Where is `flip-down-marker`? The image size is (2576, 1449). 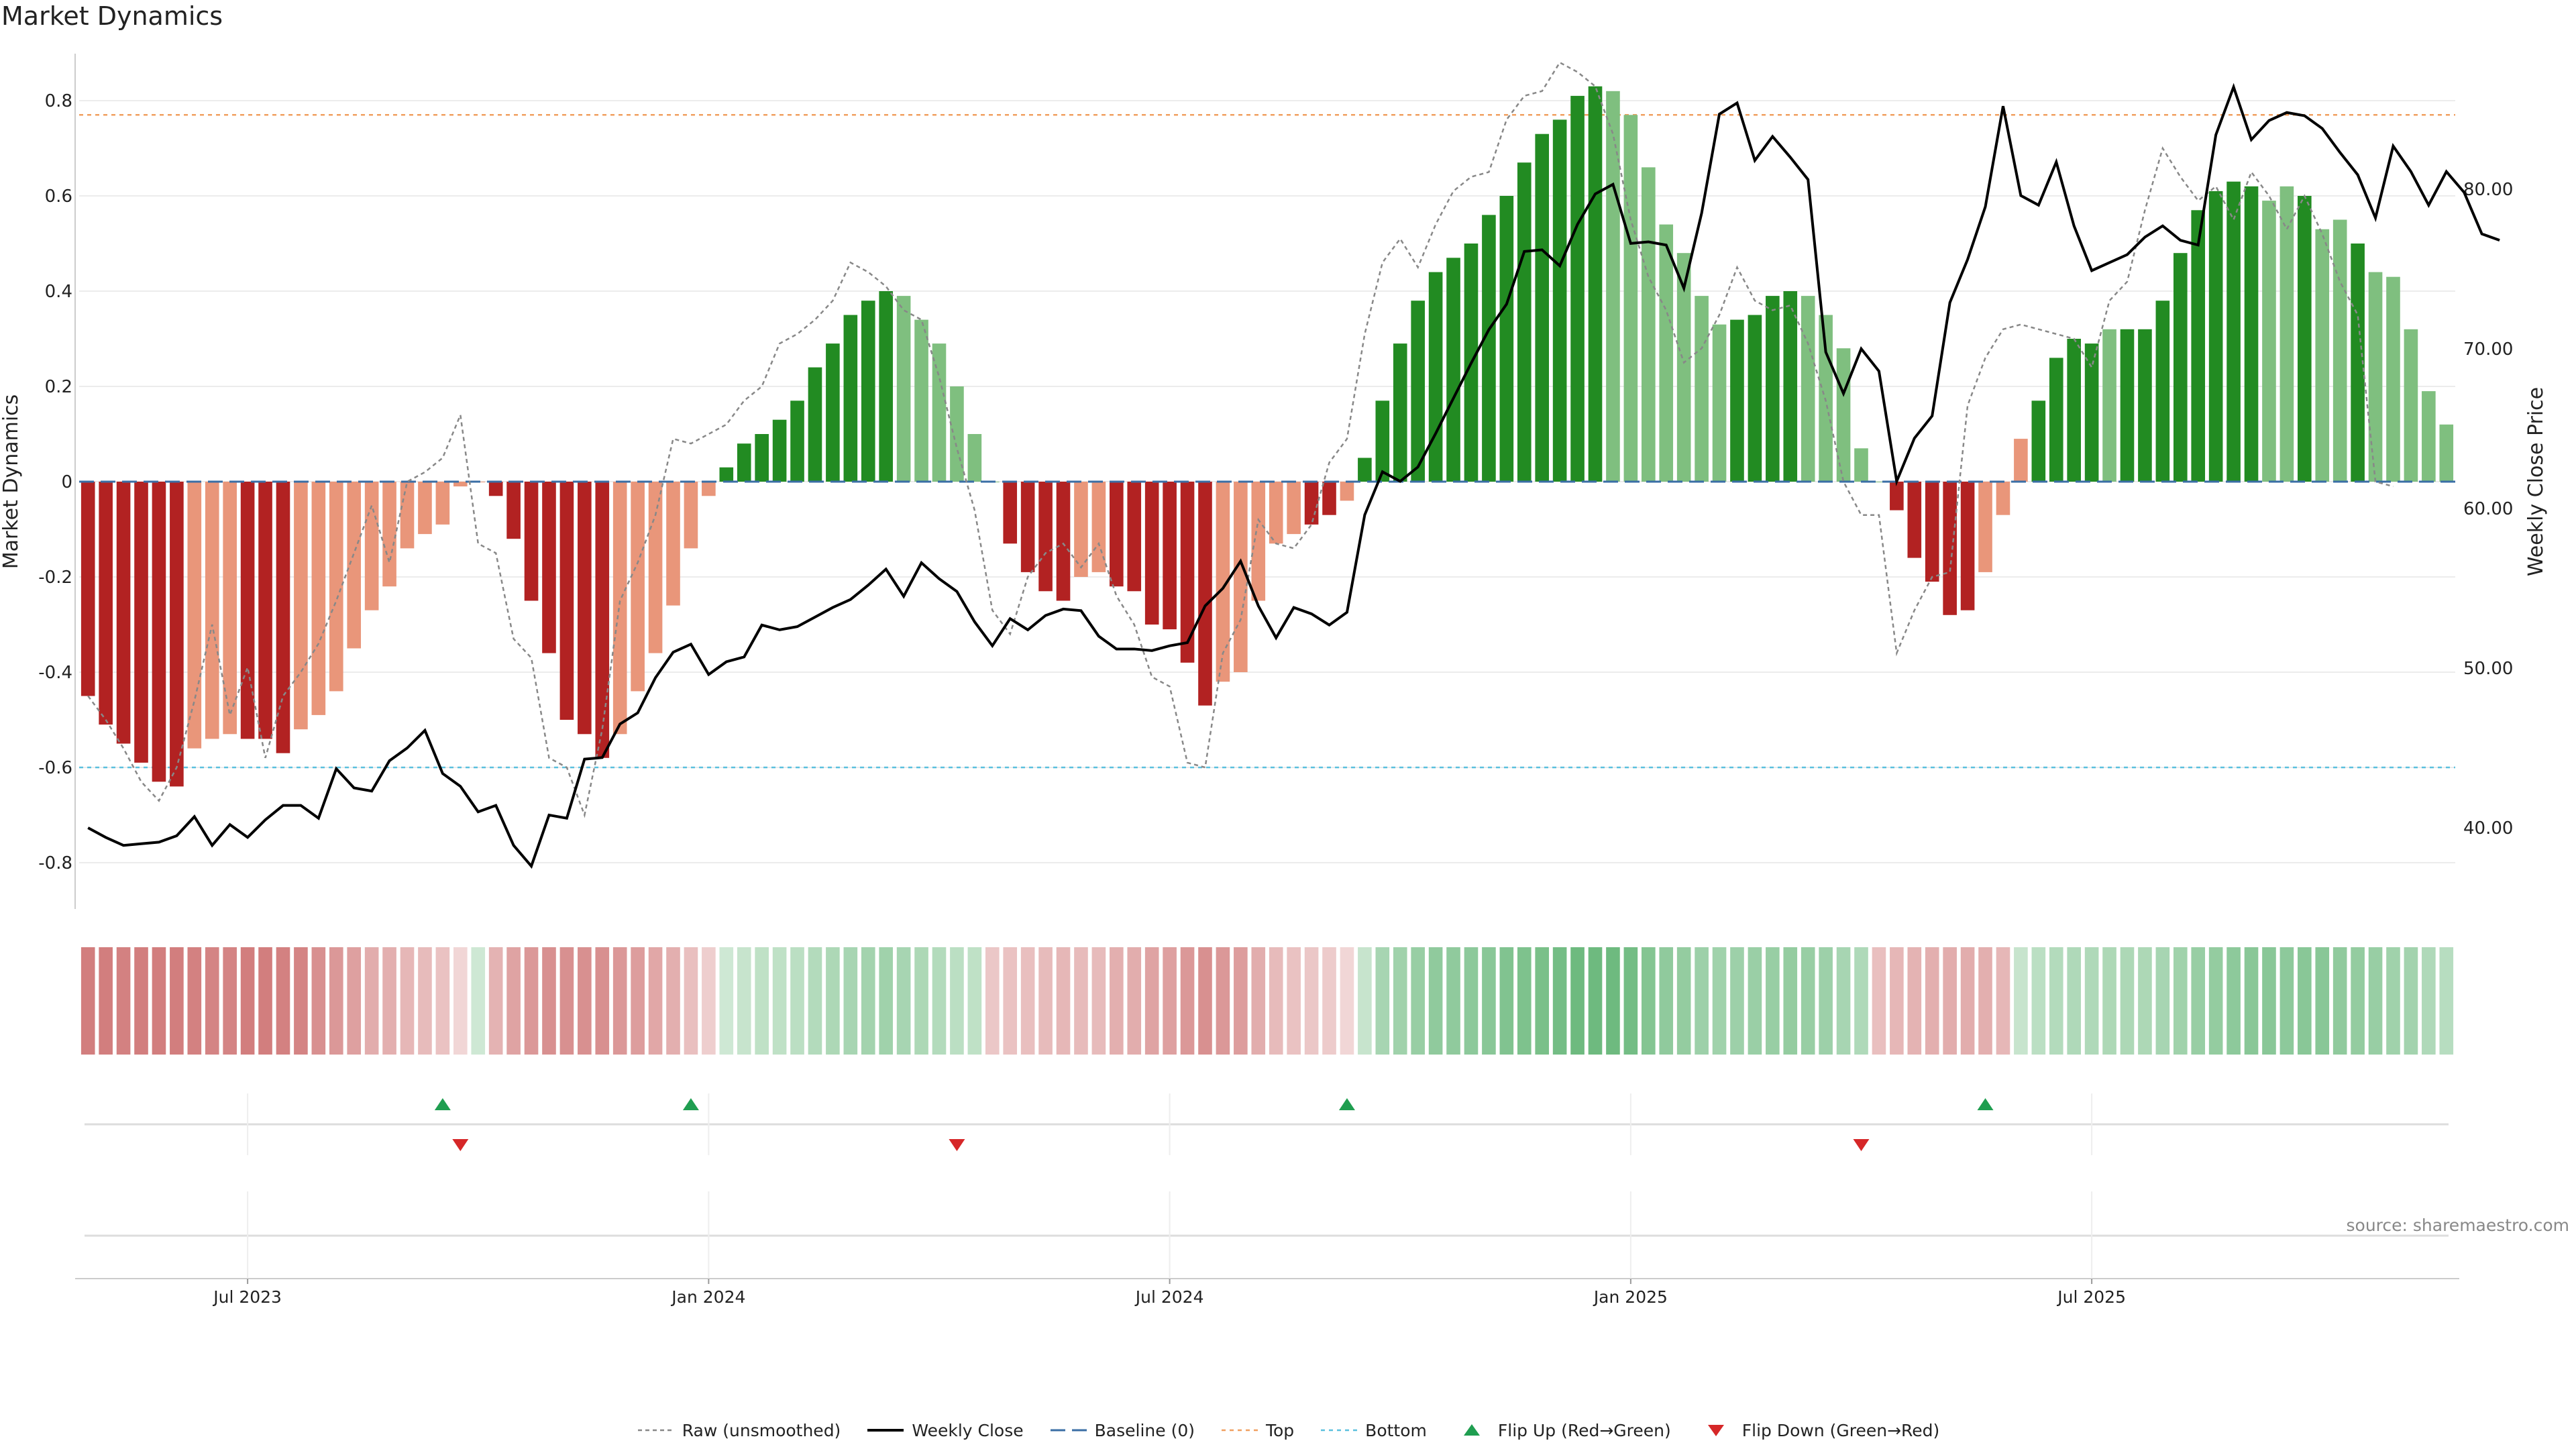
flip-down-marker is located at coordinates (460, 1145).